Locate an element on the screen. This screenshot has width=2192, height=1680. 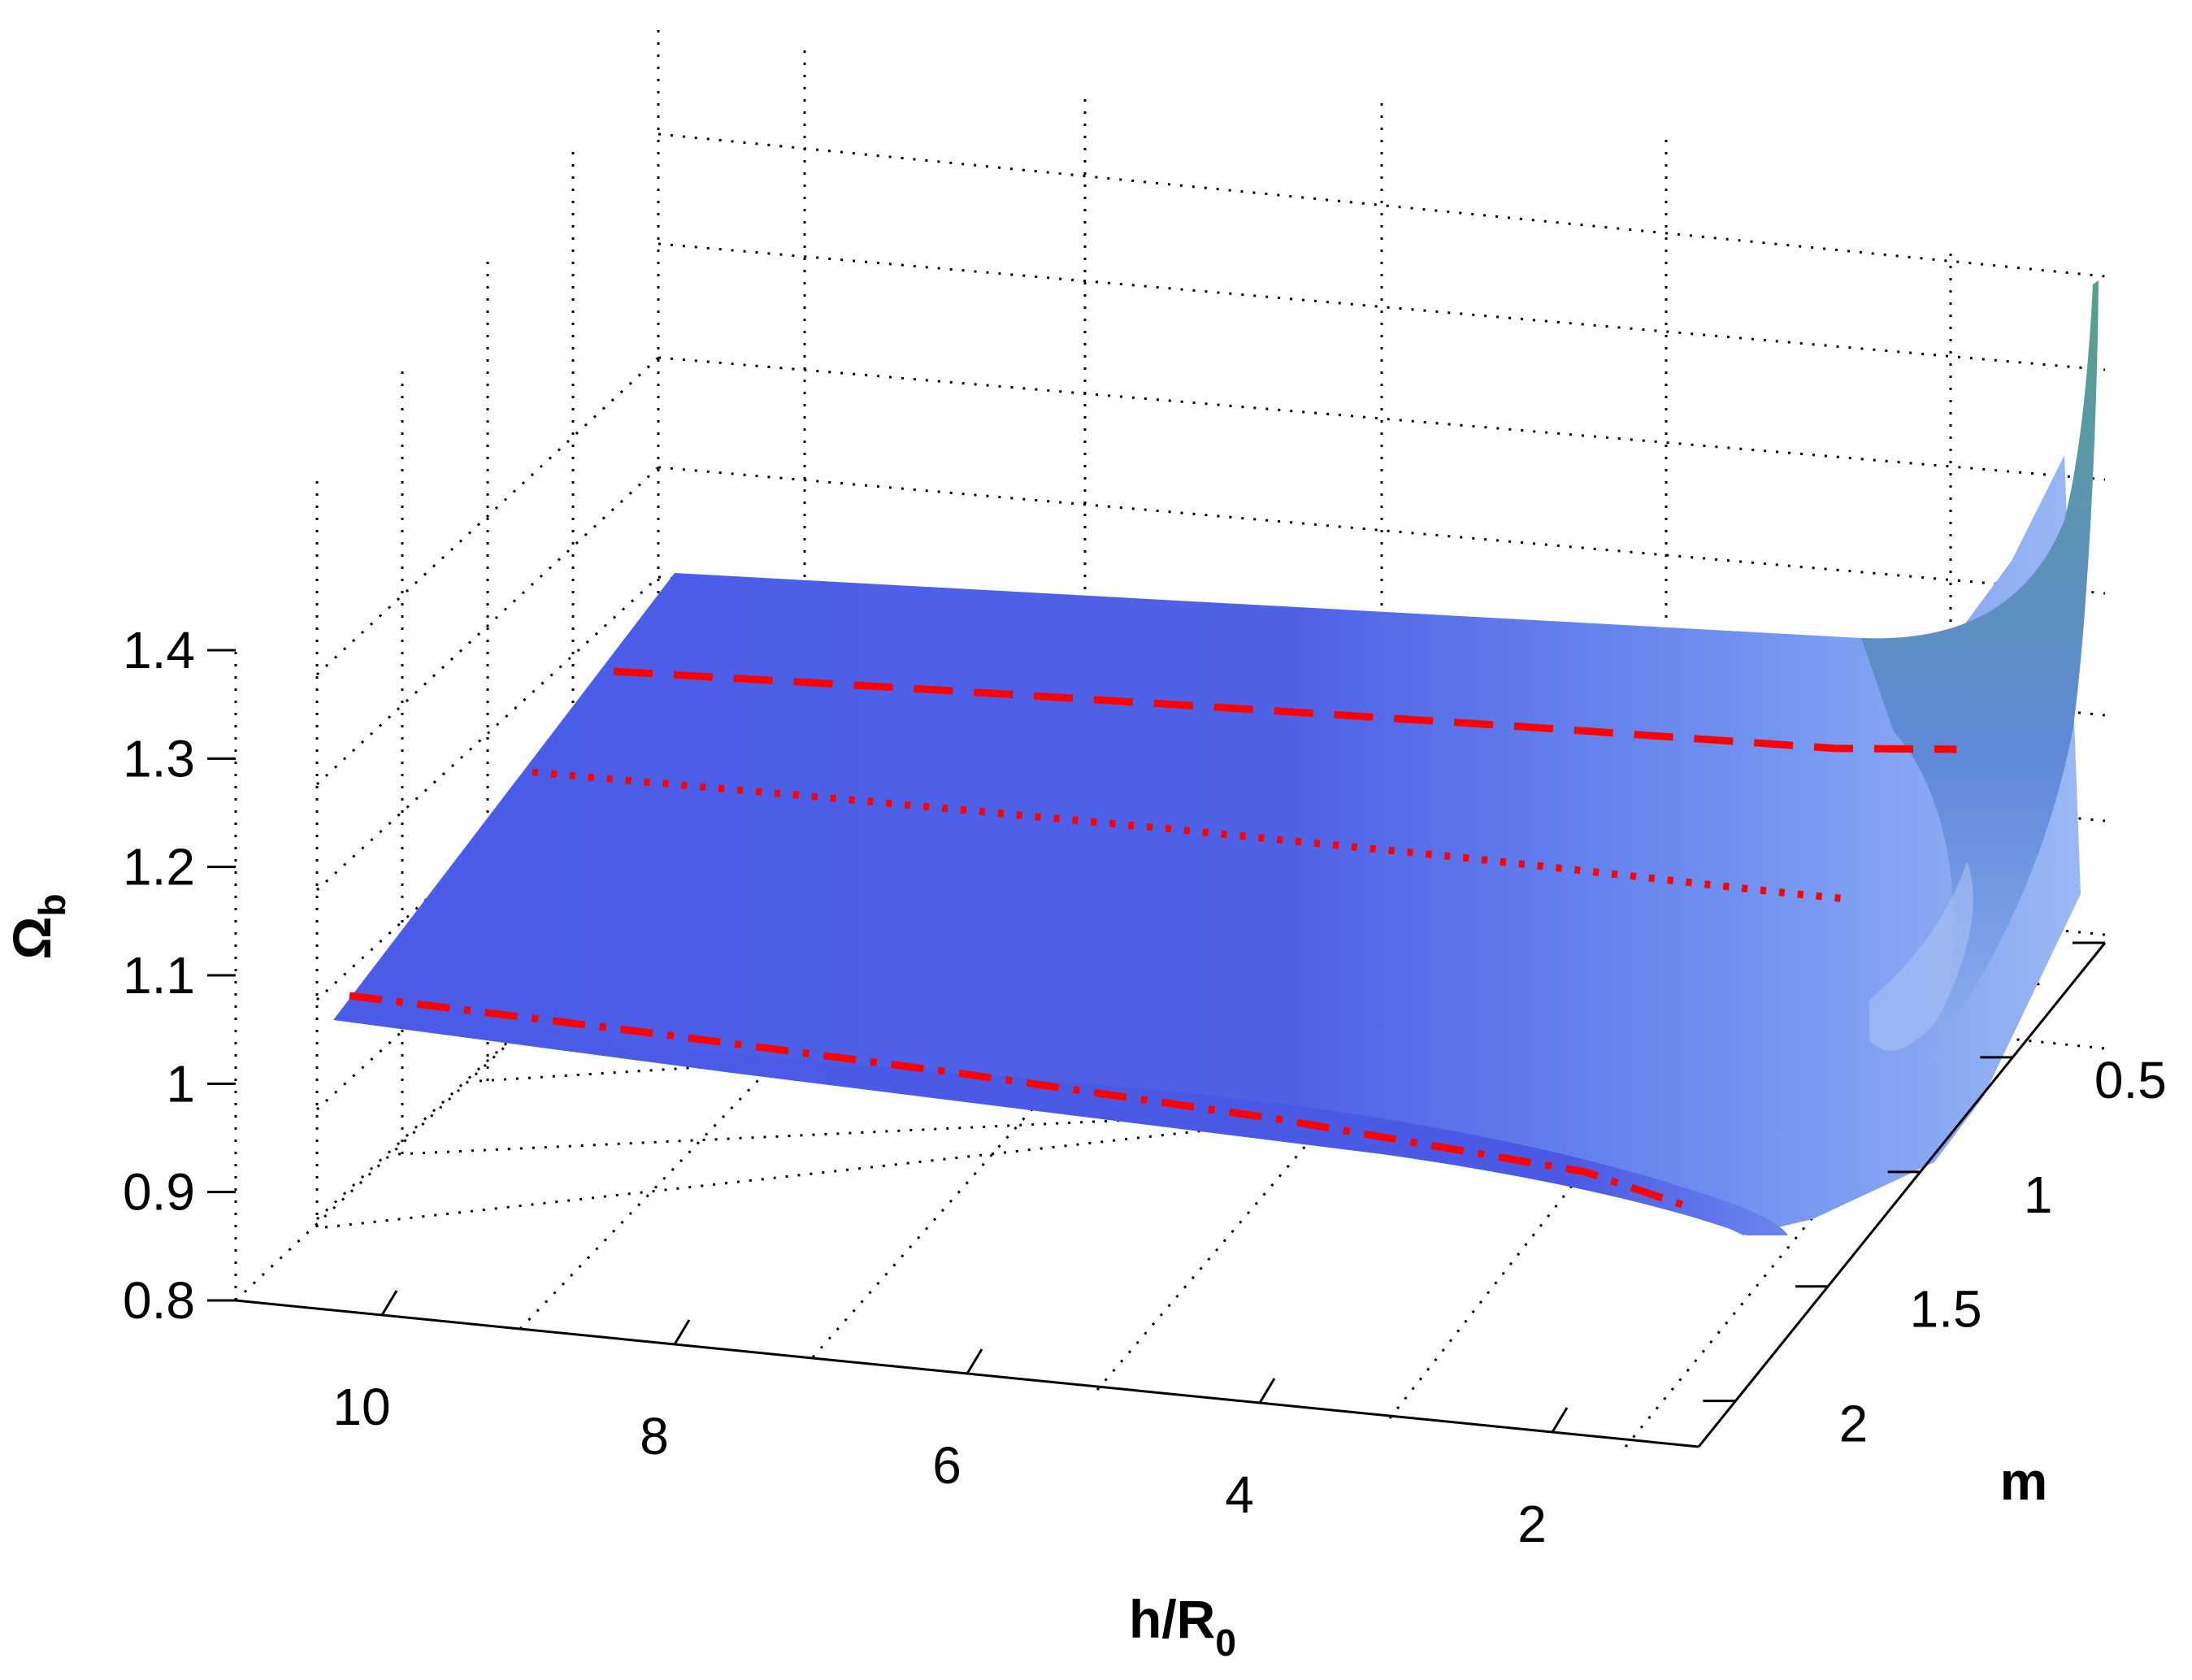
y-tick-label: 1.5 is located at coordinates (1946, 1309).